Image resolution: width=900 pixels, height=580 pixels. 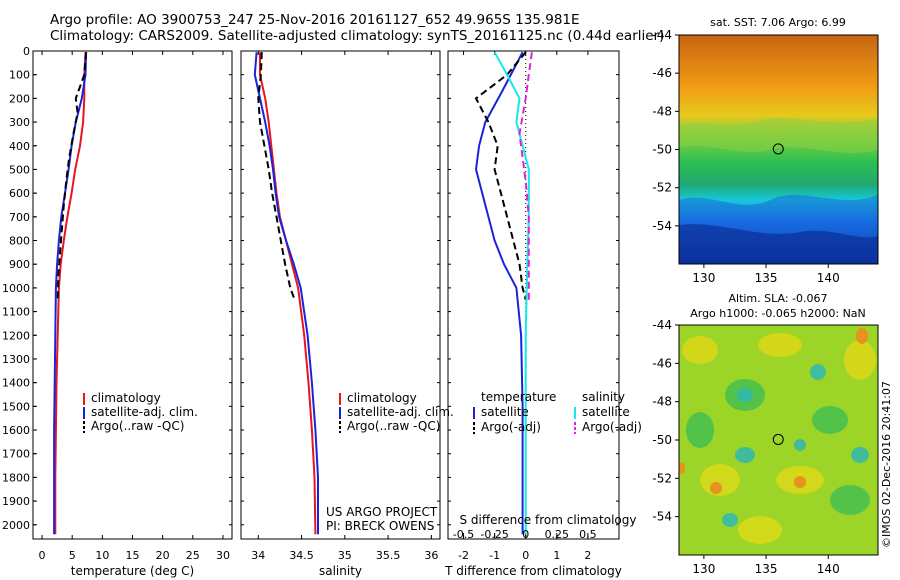 I want to click on sst_map-lat-tick-label: -50, so click(x=662, y=150).